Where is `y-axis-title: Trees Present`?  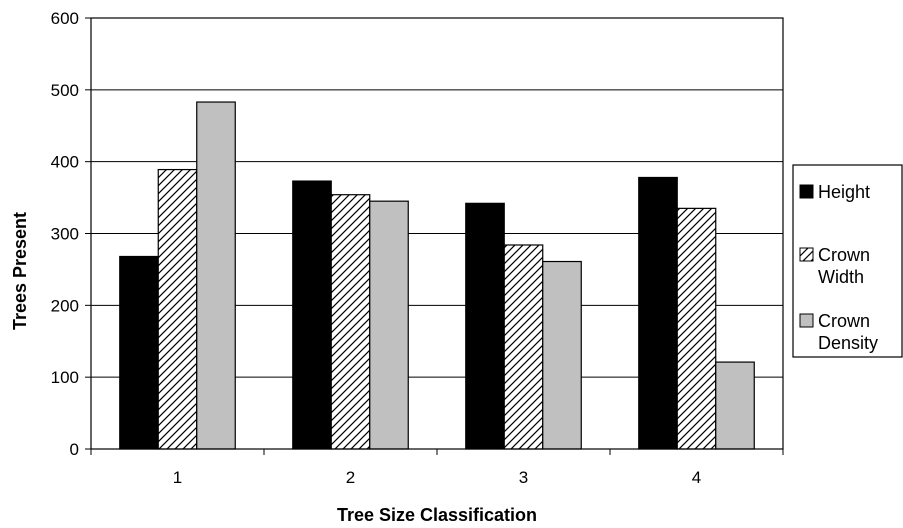 y-axis-title: Trees Present is located at coordinates (20, 271).